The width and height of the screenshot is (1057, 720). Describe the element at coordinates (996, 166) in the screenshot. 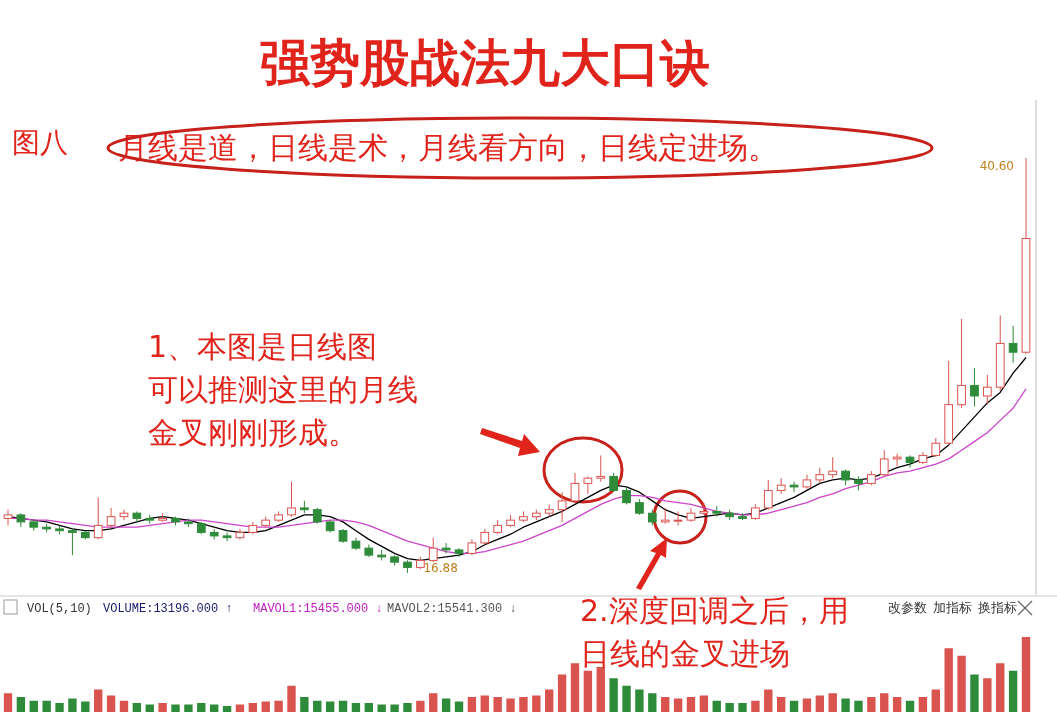

I see `annotation: 40.60` at that location.